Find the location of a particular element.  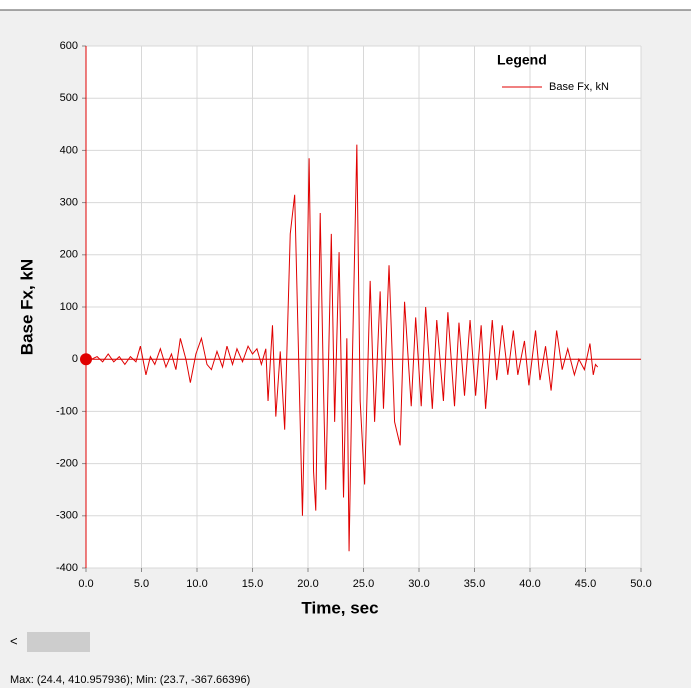

x-tick-label: 50.0 is located at coordinates (640, 584).